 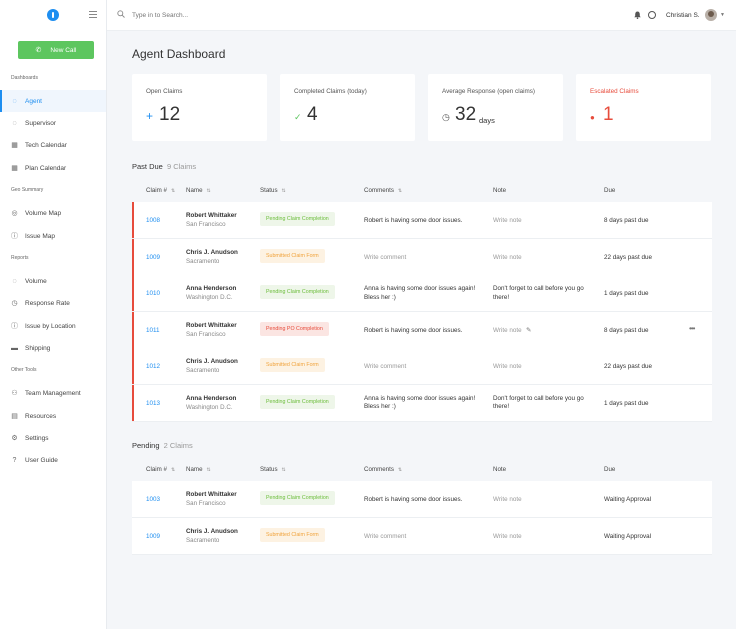 What do you see at coordinates (53, 416) in the screenshot?
I see `sidebar-item-resources: ▤ Resources` at bounding box center [53, 416].